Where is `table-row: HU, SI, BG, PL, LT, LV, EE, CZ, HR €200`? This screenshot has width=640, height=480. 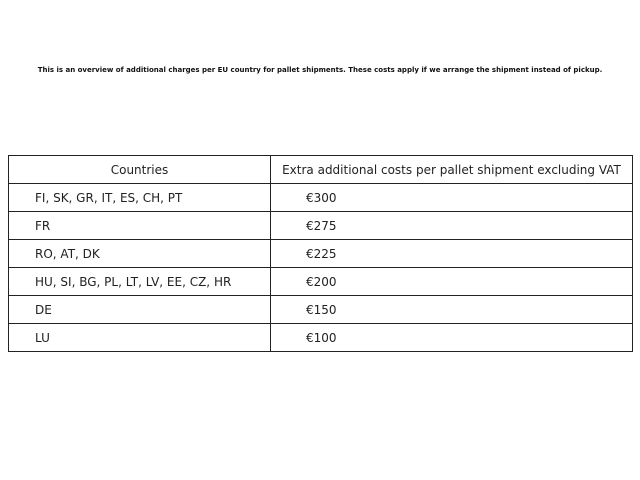
table-row: HU, SI, BG, PL, LT, LV, EE, CZ, HR €200 is located at coordinates (320, 281).